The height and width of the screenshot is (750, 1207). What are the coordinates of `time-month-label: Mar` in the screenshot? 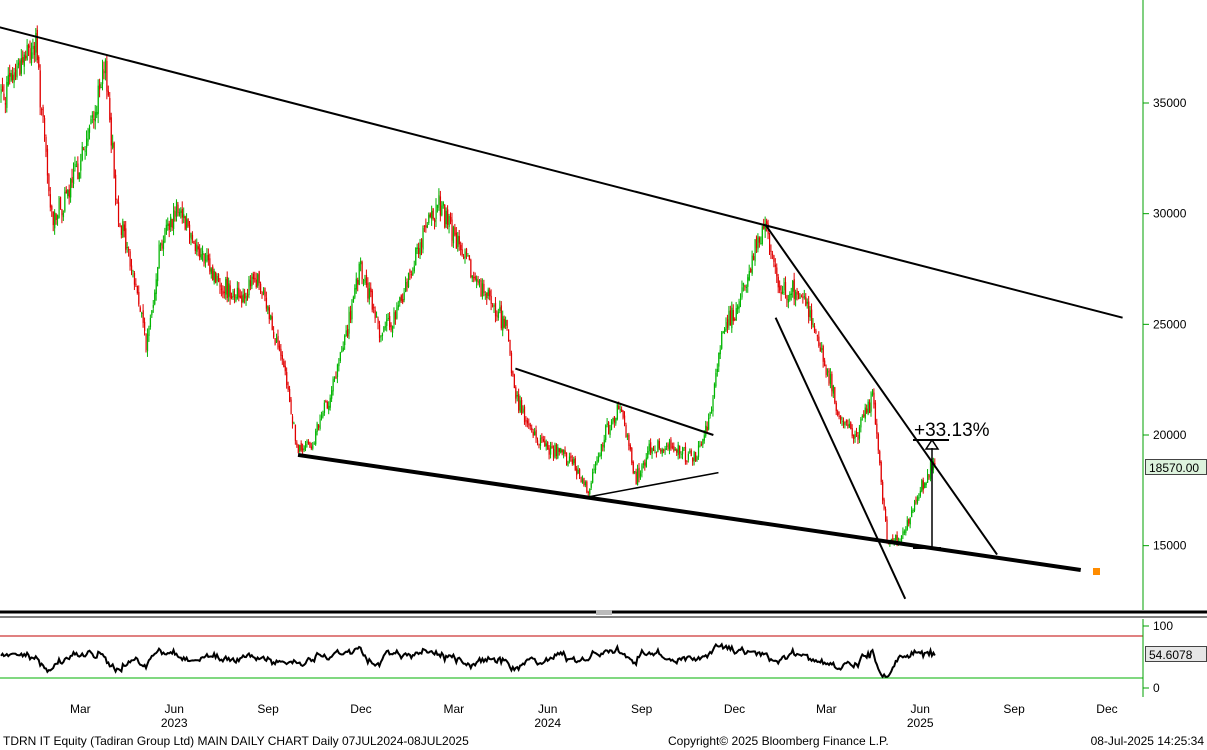 It's located at (454, 709).